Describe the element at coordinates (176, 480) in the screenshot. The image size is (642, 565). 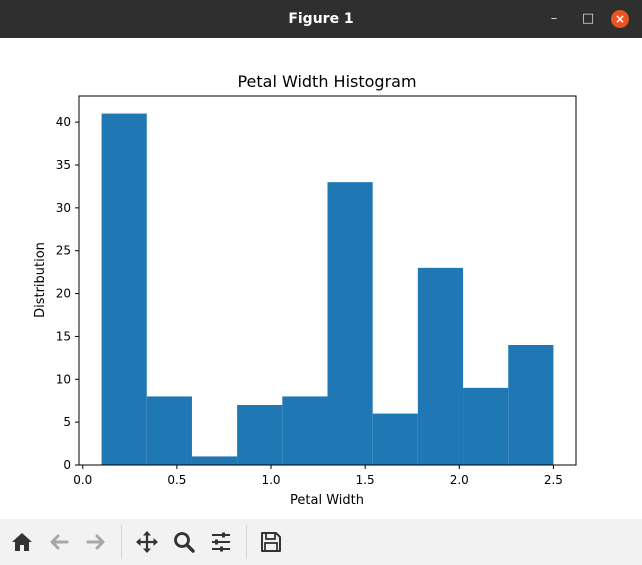
I see `x-tick-label: 0.5` at that location.